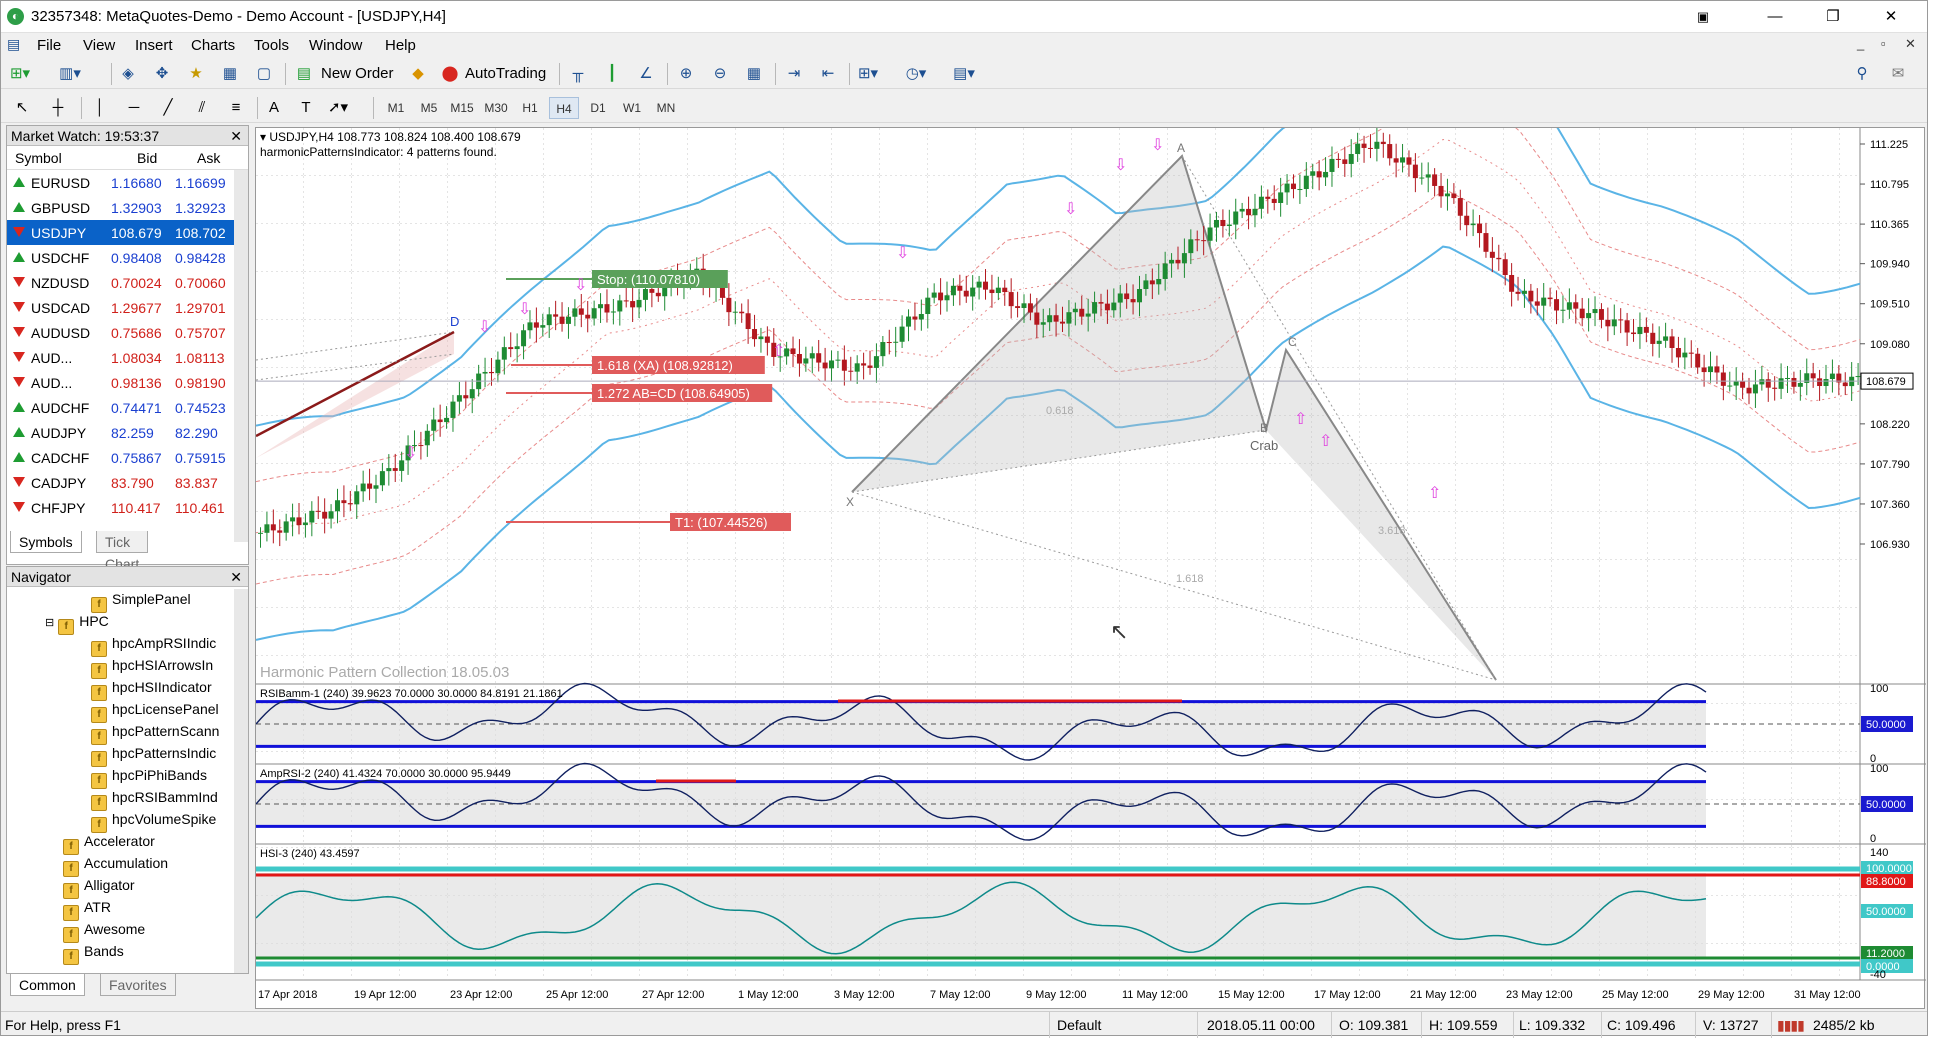  I want to click on mdi-restore-icon: ▫, so click(1883, 43).